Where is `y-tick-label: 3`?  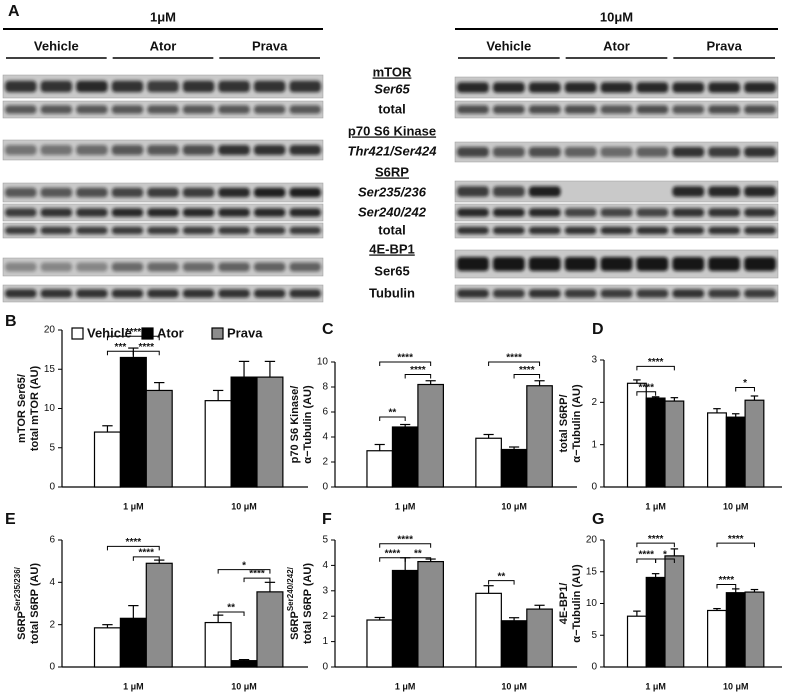 y-tick-label: 3 is located at coordinates (325, 590).